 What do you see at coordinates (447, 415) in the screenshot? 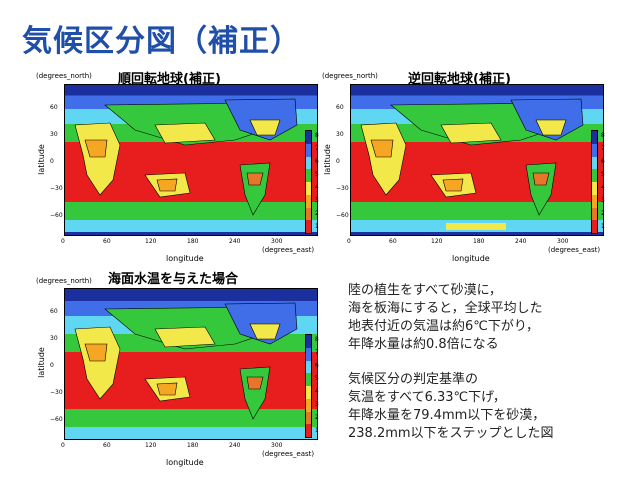
I see `note-line: 年降水量を79.4mm以下を砂漠，` at bounding box center [447, 415].